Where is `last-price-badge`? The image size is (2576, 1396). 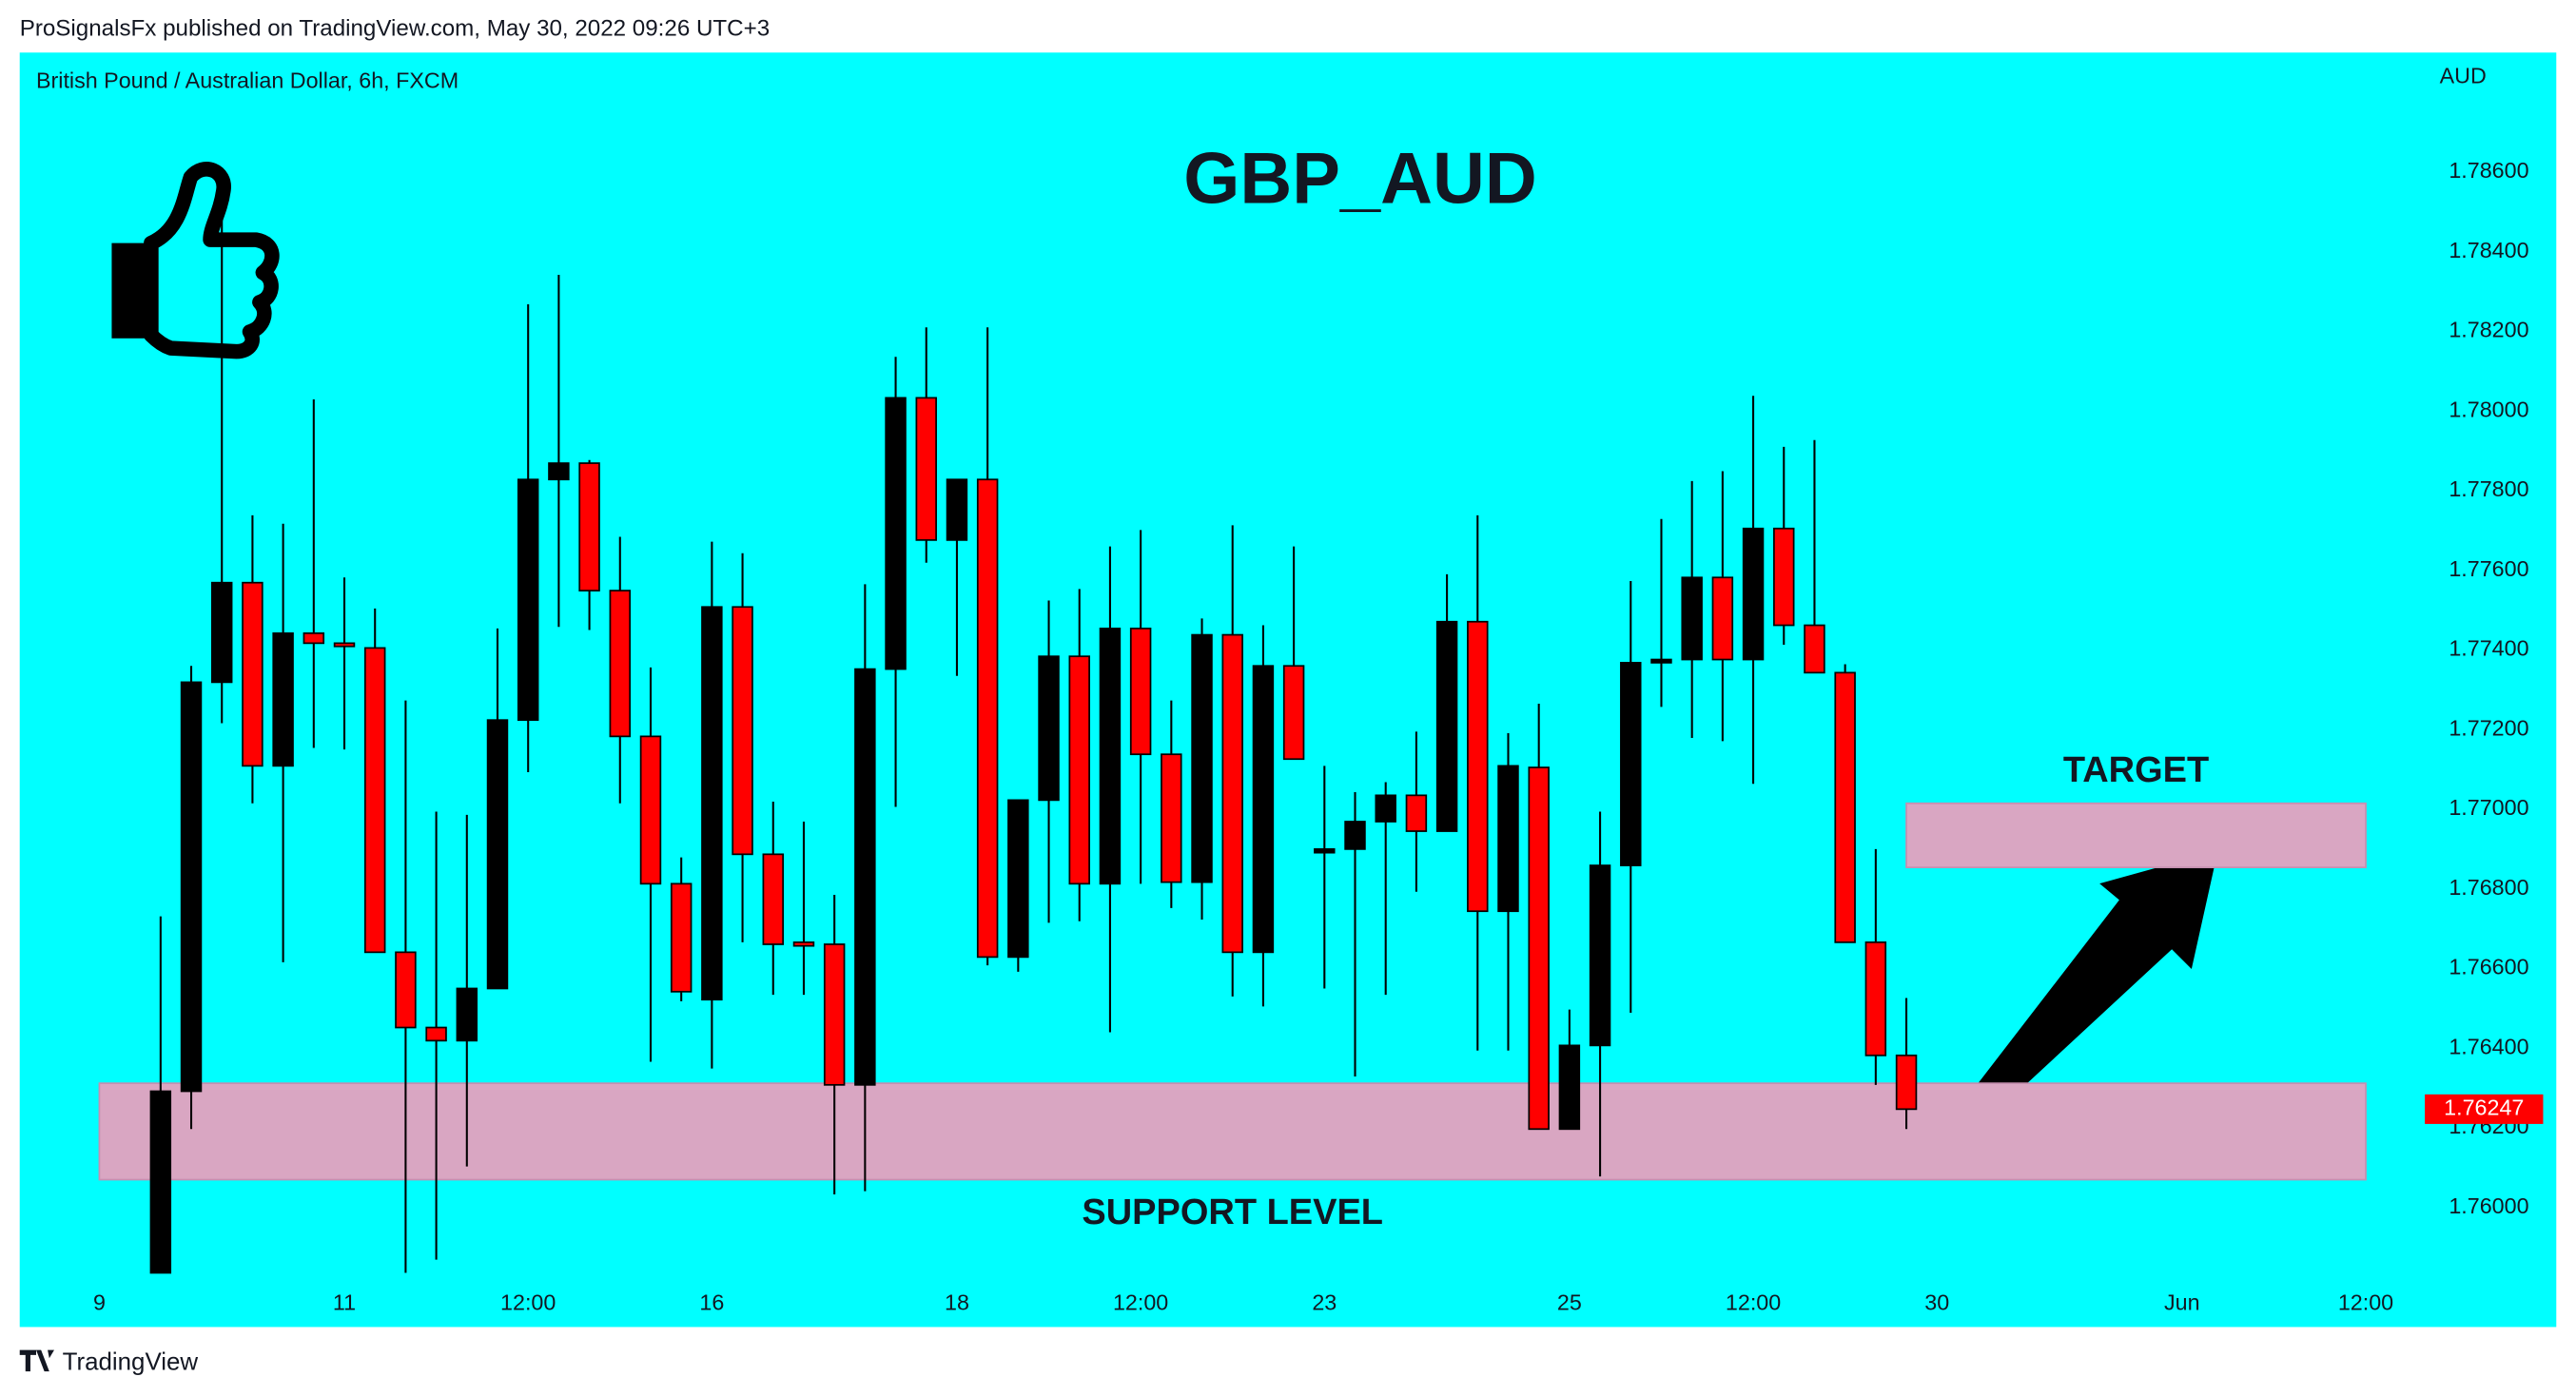 last-price-badge is located at coordinates (2484, 1109).